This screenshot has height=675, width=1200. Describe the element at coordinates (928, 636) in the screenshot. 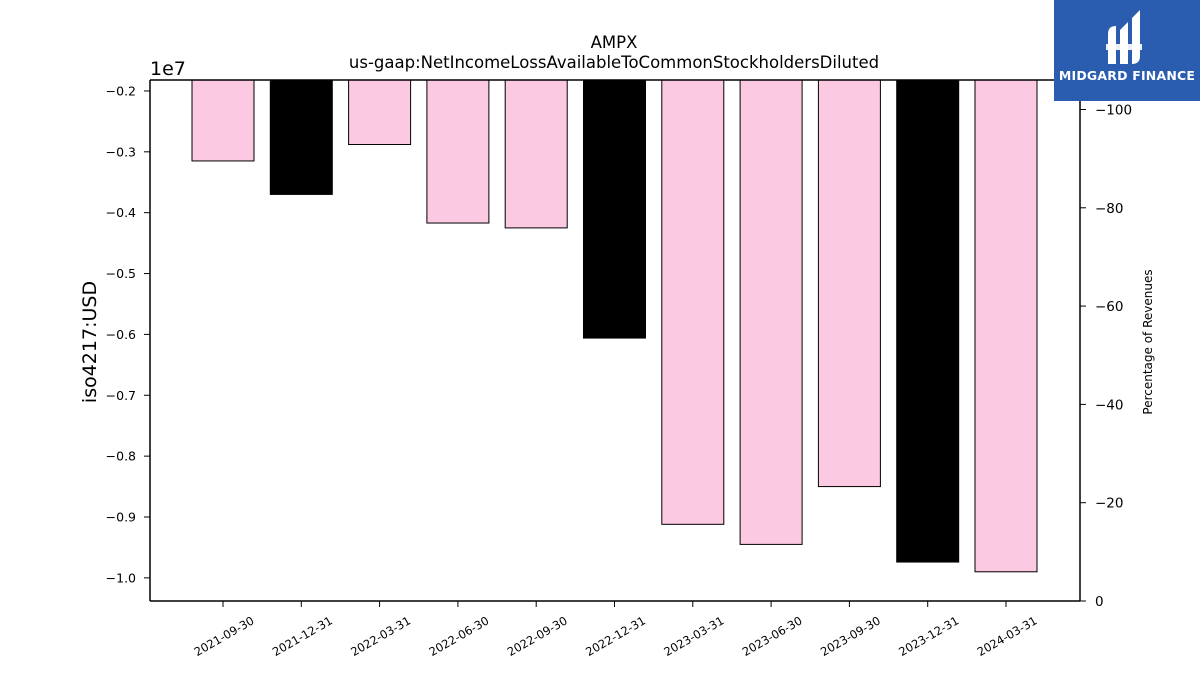

I see `x-tick-label: 2023-12-31` at that location.